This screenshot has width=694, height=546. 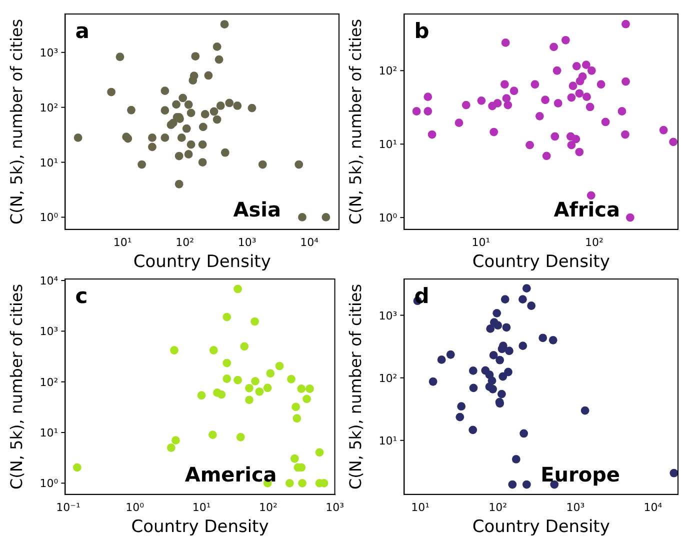 What do you see at coordinates (81, 296) in the screenshot?
I see `chart-title: c` at bounding box center [81, 296].